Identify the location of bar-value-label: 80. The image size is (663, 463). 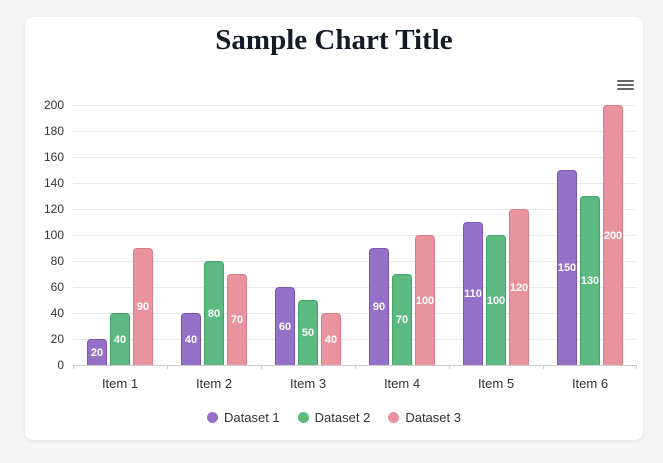
(214, 313).